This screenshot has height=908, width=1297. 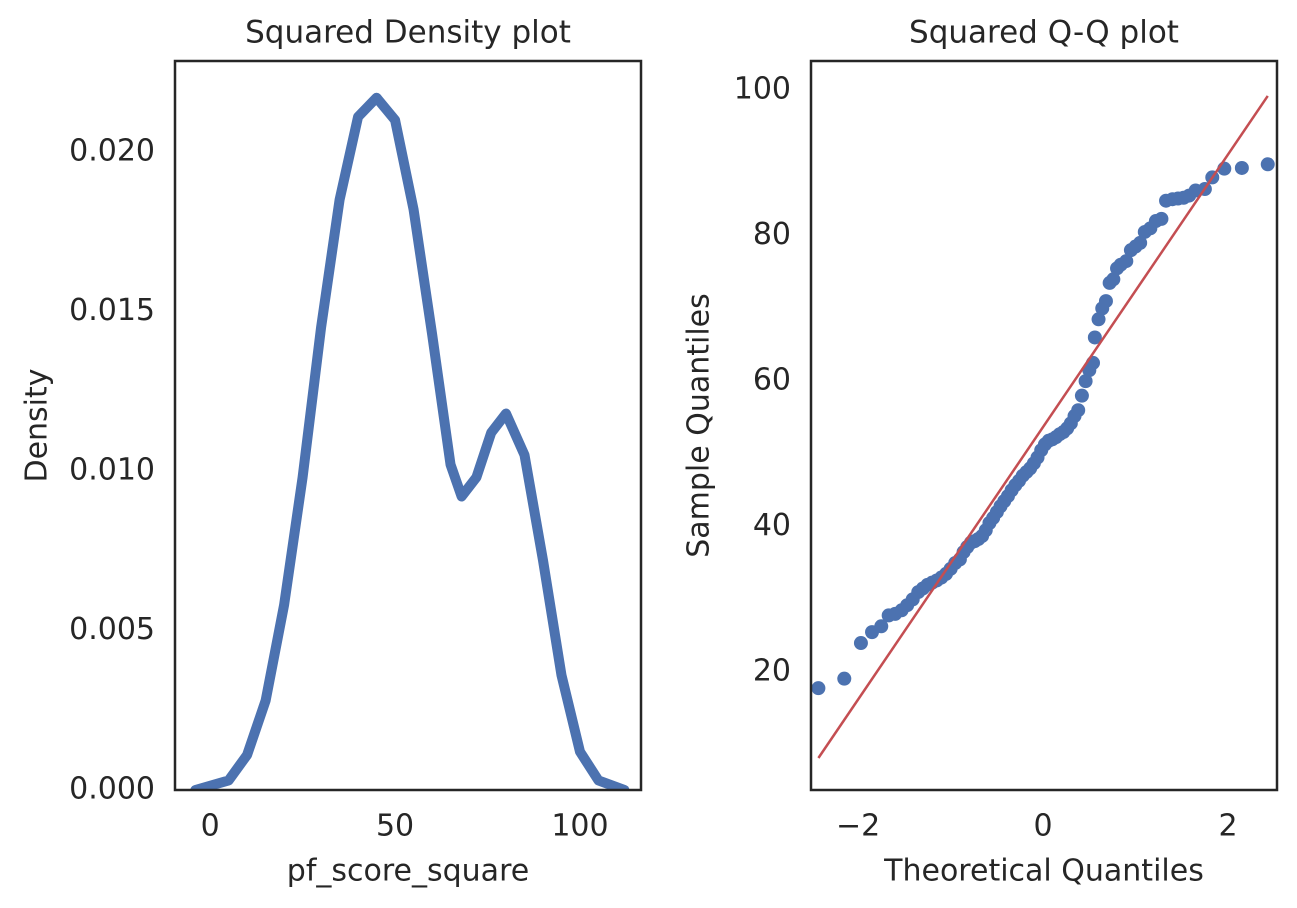 I want to click on chart-title: Squared Q-Q plot, so click(x=1044, y=33).